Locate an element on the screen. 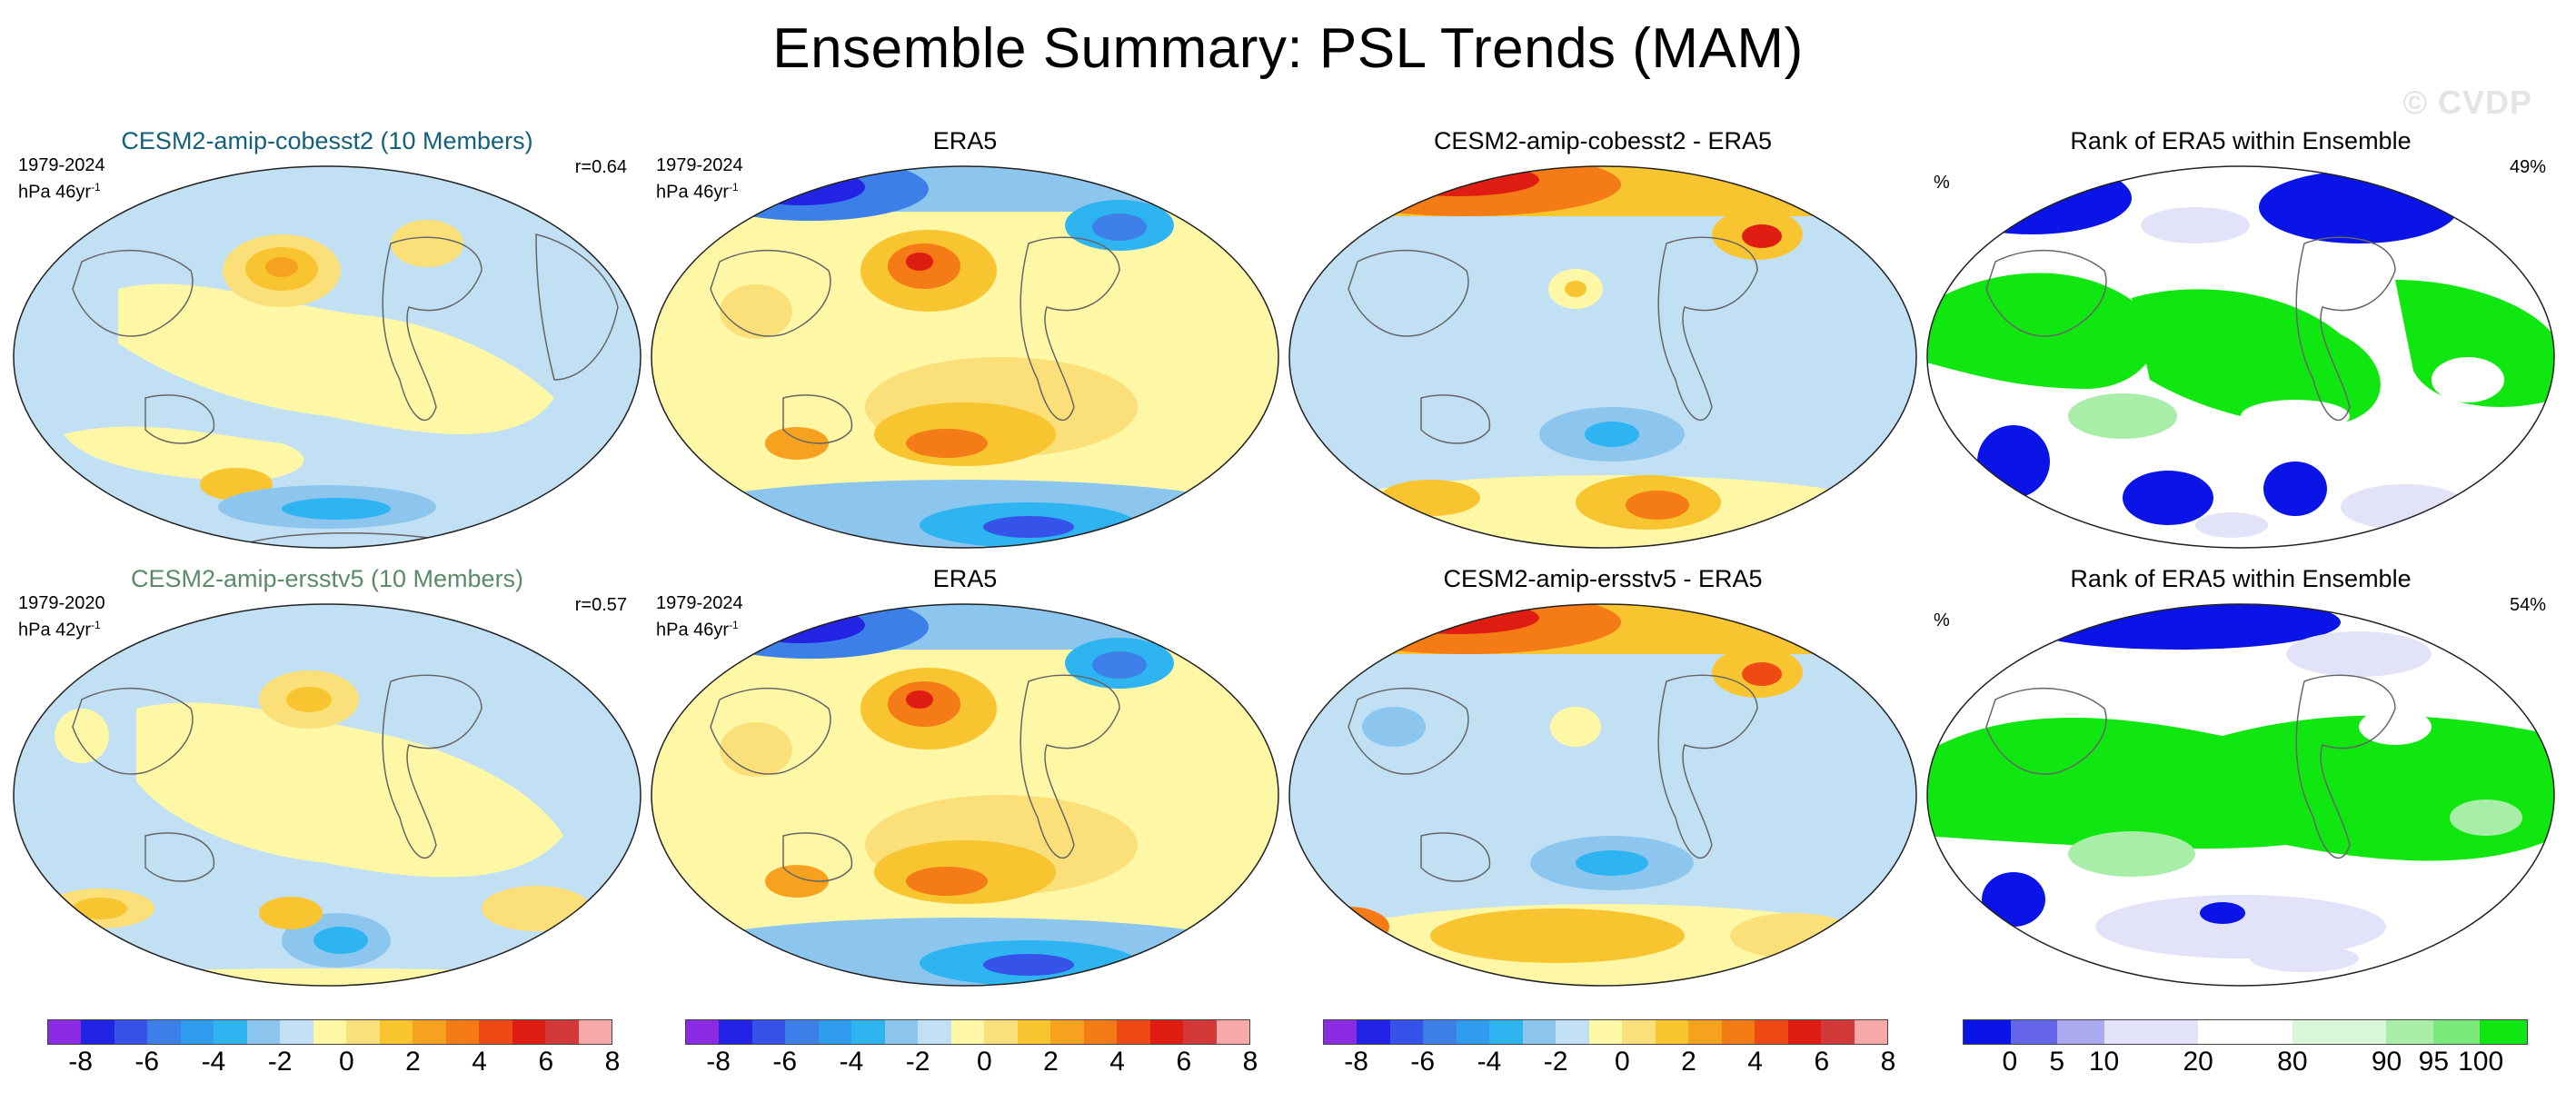 Image resolution: width=2576 pixels, height=1102 pixels. colorbar-tick-label: 100 is located at coordinates (2481, 1062).